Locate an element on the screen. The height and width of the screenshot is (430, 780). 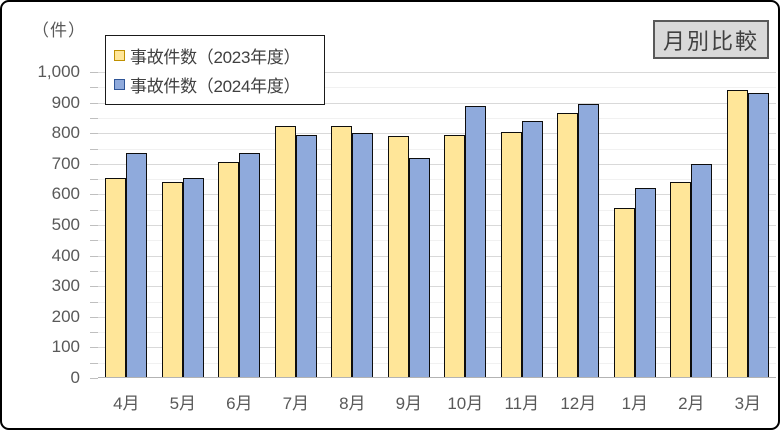
legend-label: 事故件数（2024年度） is located at coordinates (215, 87).